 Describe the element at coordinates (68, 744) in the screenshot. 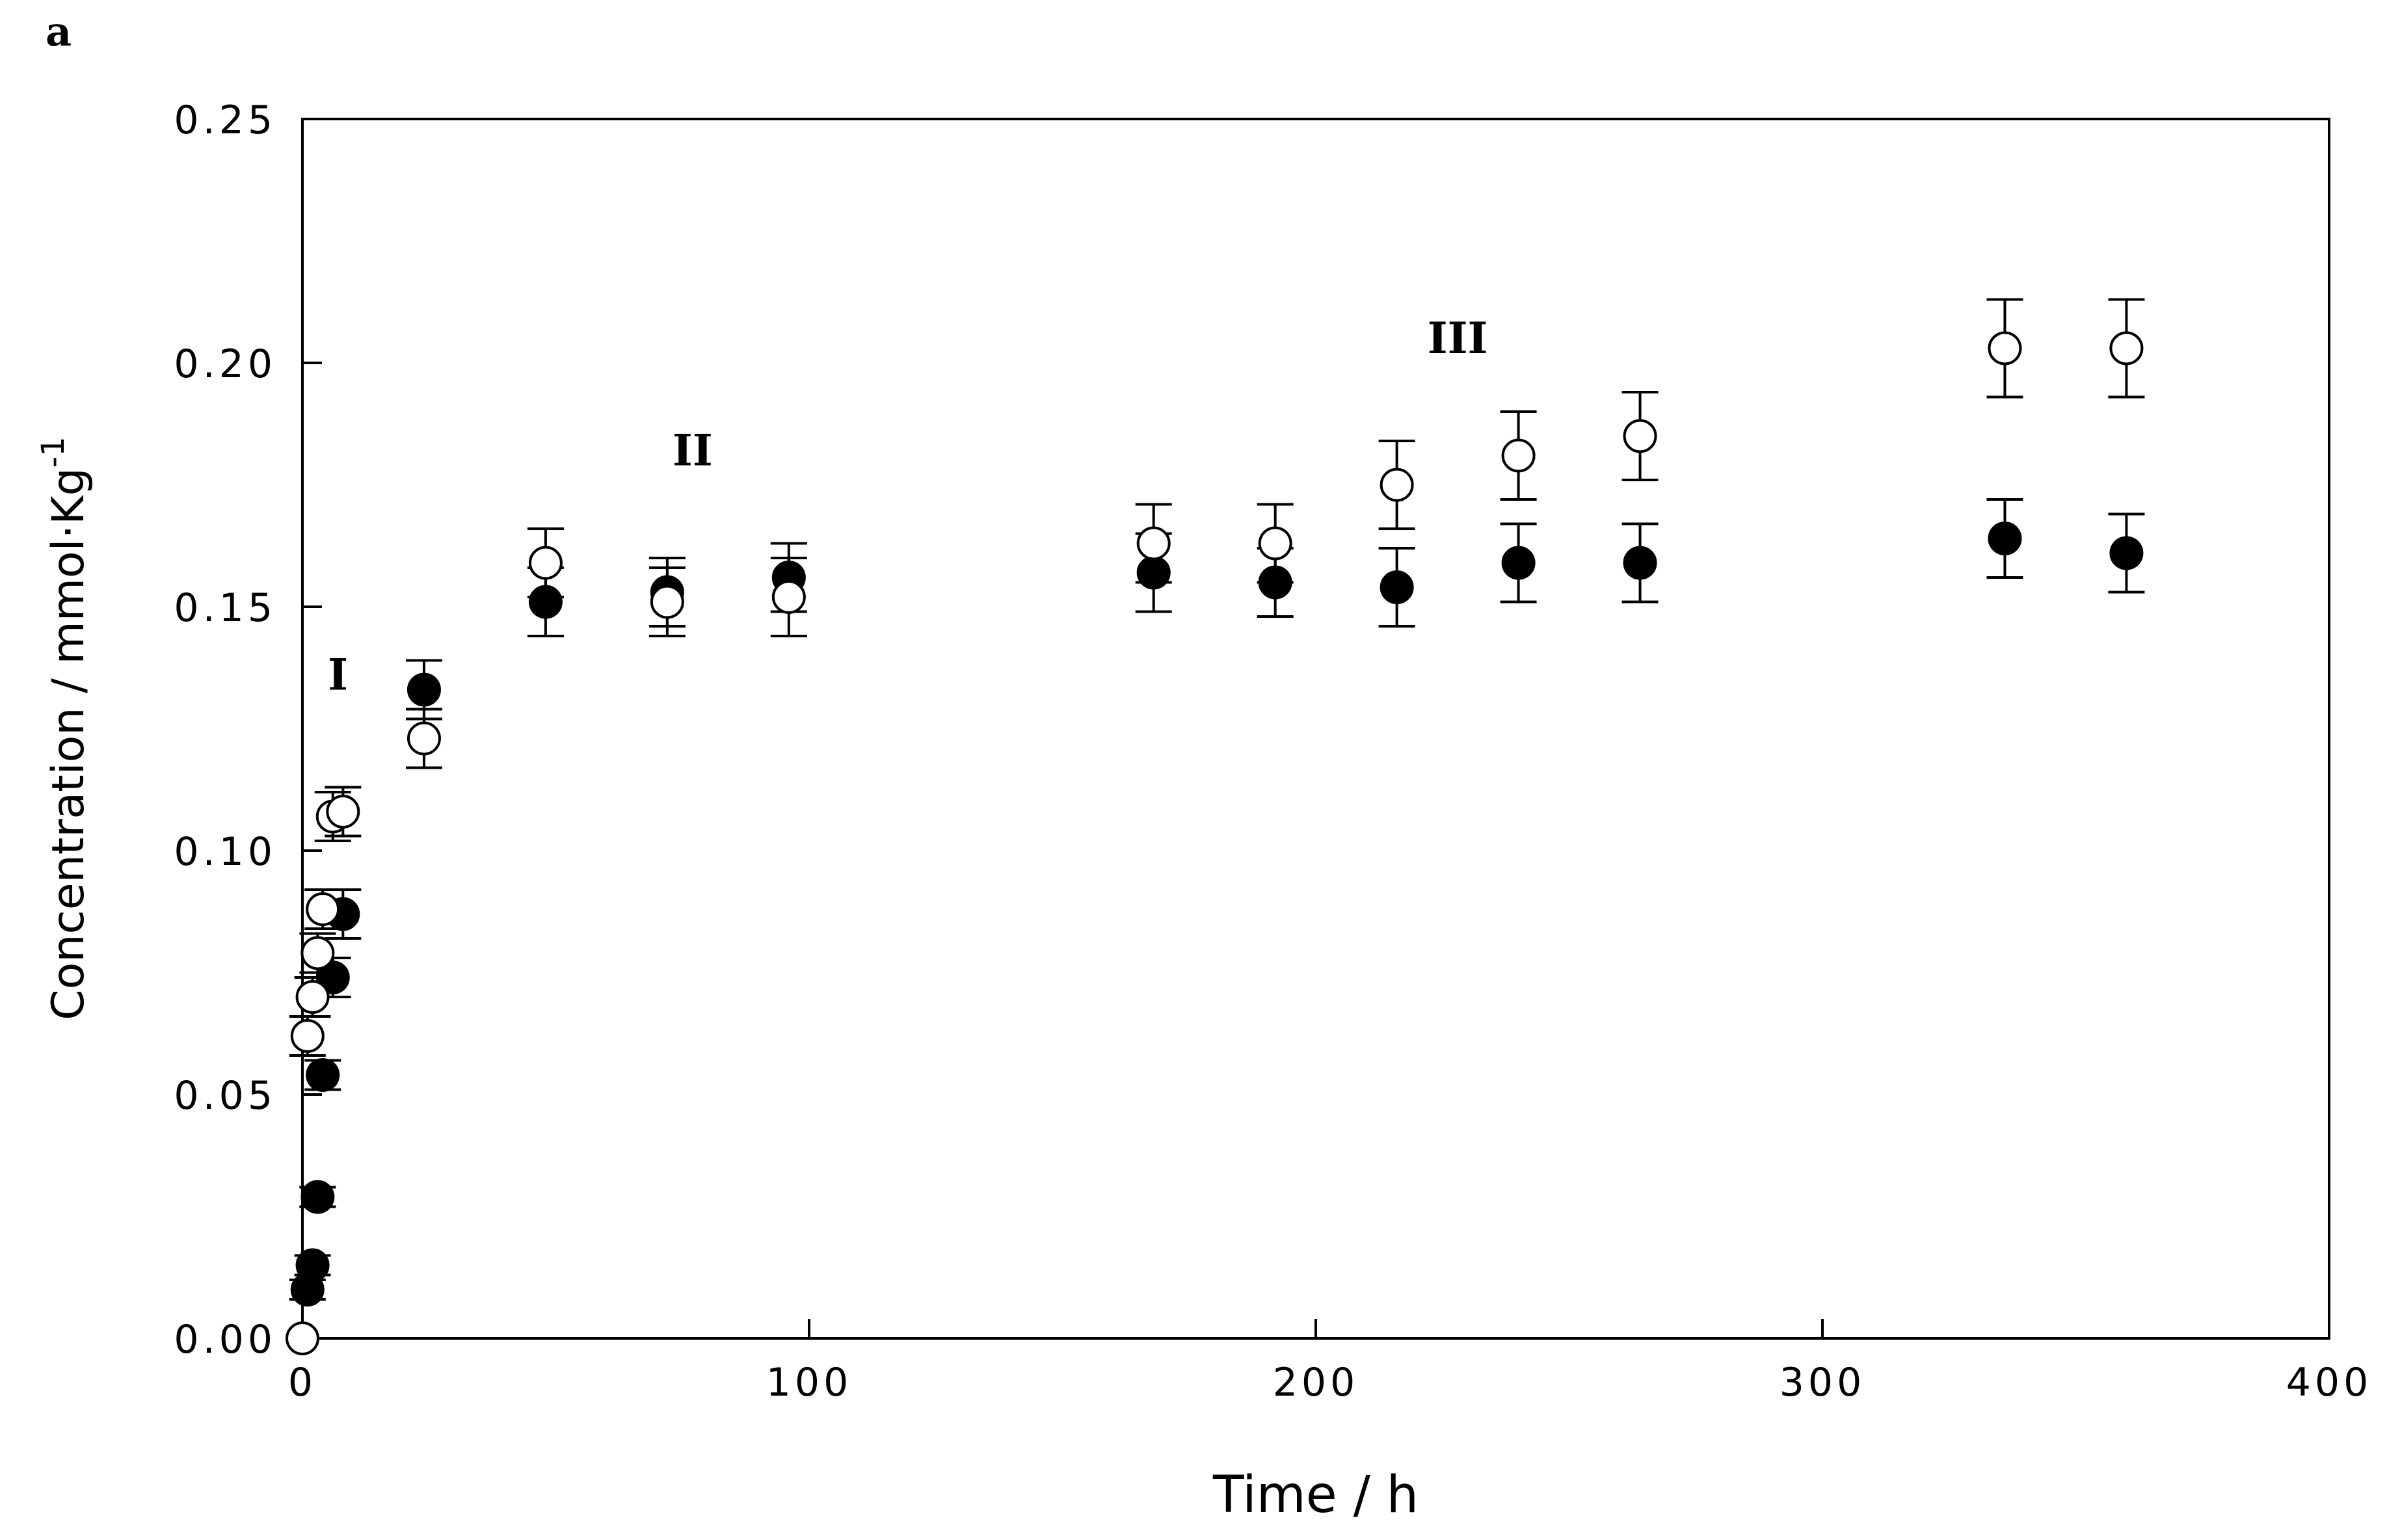

I see `y-axis-title-main: Concentration / mmol·Kg` at that location.